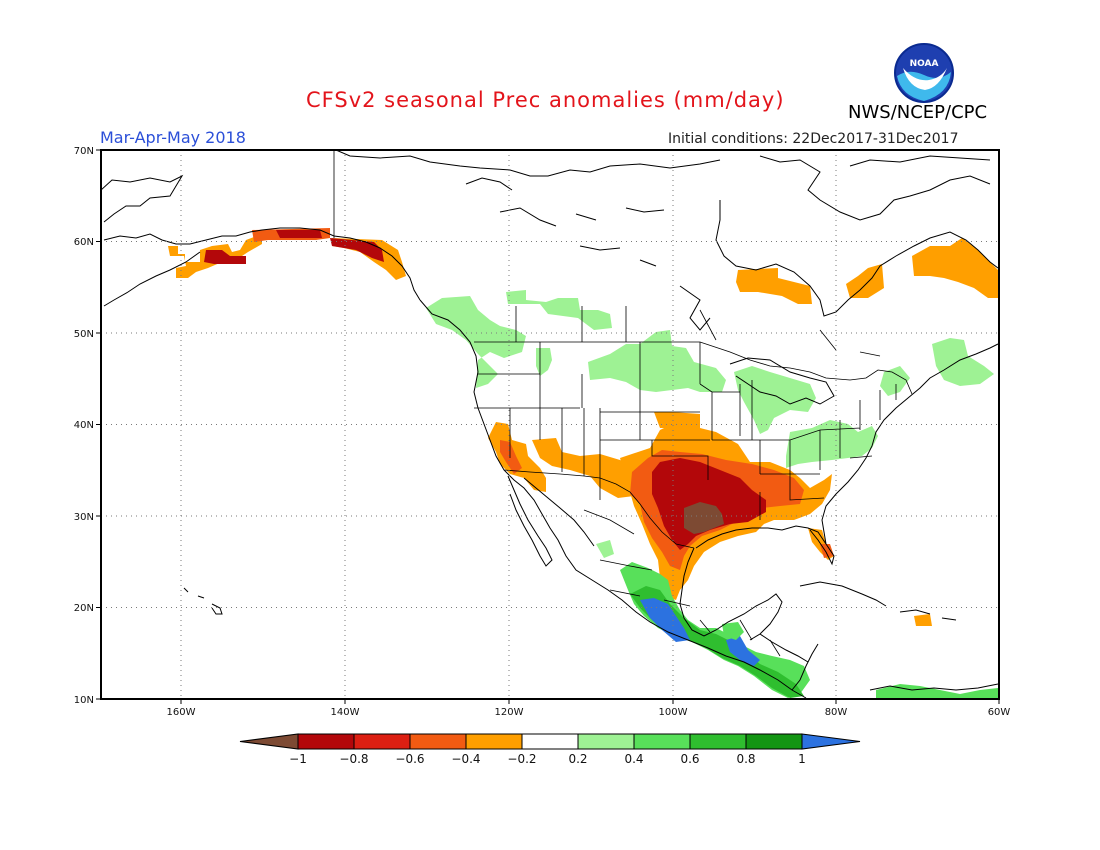  What do you see at coordinates (878, 601) in the screenshot?
I see `caribbean-islands` at bounding box center [878, 601].